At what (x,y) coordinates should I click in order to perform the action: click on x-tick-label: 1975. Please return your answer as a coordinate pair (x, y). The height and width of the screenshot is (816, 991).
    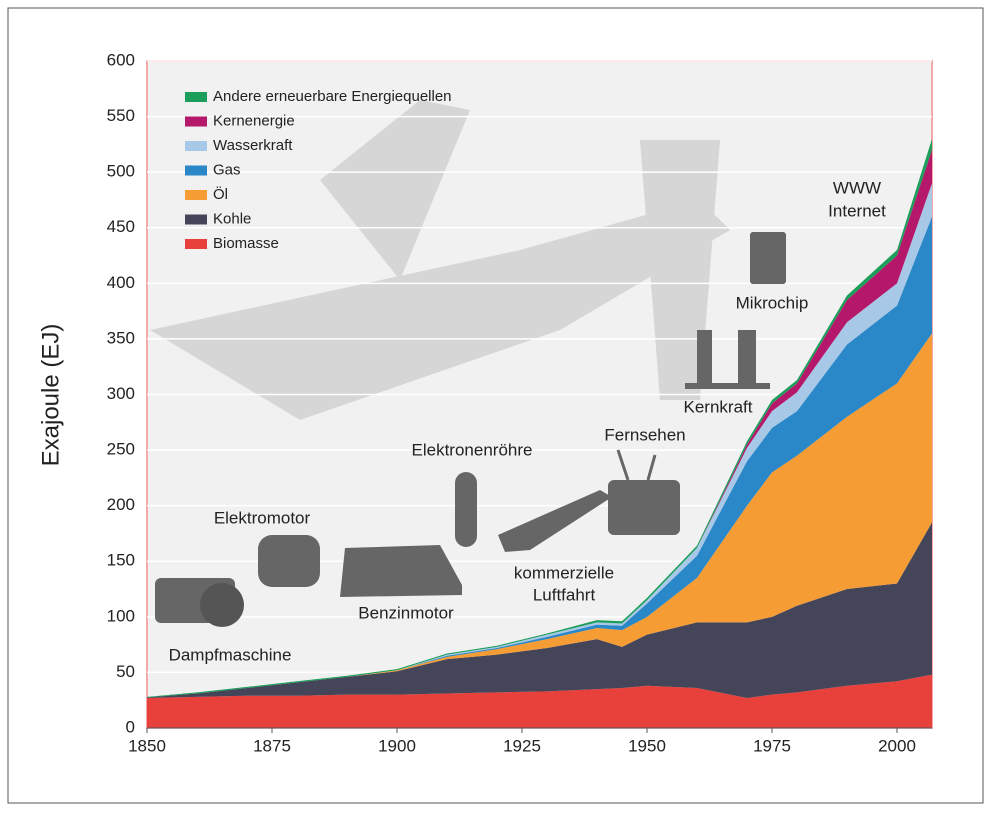
    Looking at the image, I should click on (772, 745).